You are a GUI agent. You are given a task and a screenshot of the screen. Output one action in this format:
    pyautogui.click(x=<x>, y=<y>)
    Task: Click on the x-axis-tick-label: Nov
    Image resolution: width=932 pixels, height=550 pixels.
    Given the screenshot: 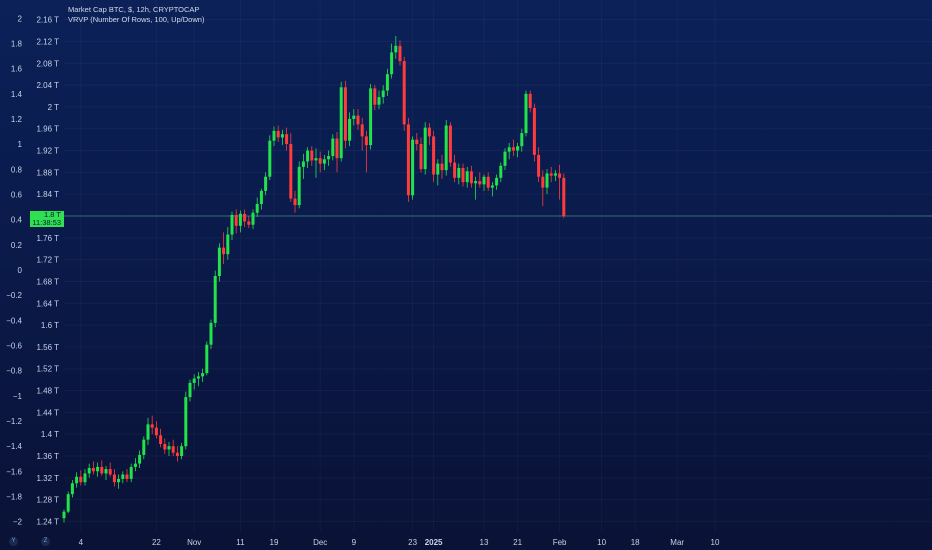 What is the action you would take?
    pyautogui.click(x=194, y=542)
    